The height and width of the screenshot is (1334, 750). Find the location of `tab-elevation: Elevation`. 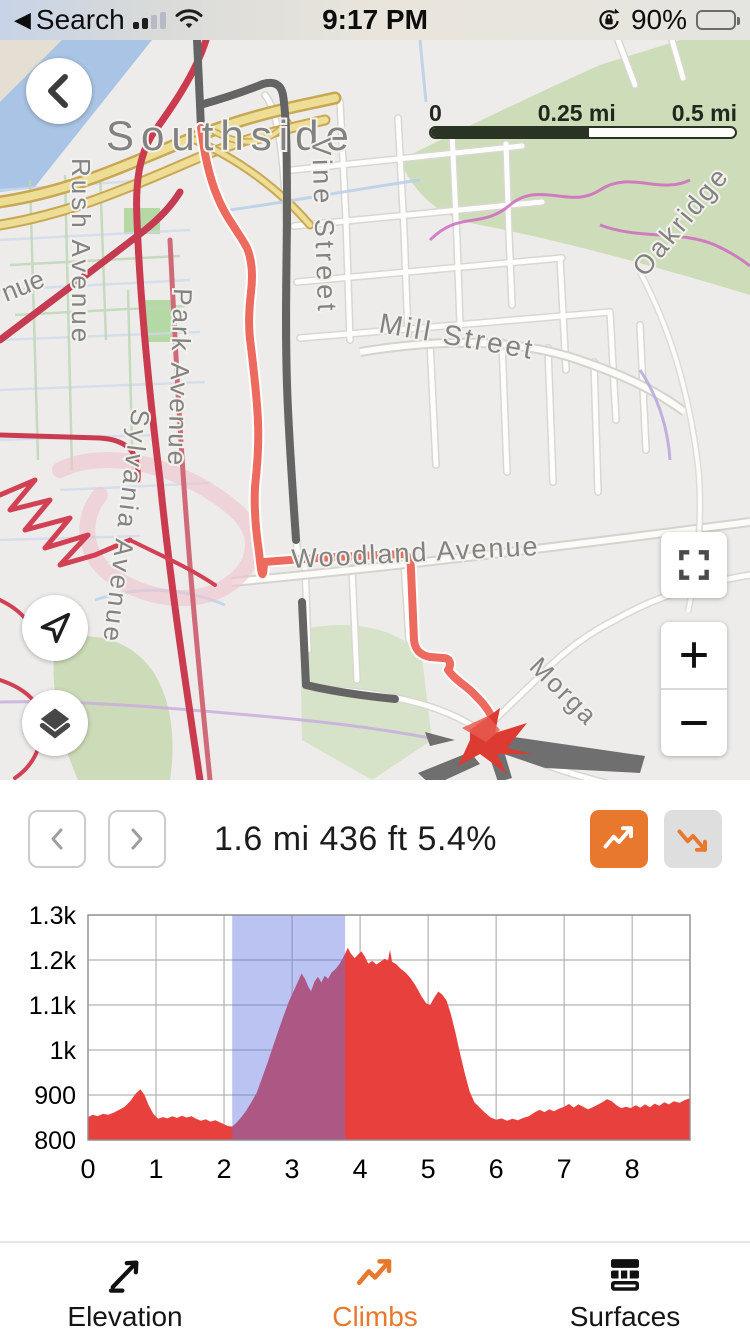

tab-elevation: Elevation is located at coordinates (125, 1288).